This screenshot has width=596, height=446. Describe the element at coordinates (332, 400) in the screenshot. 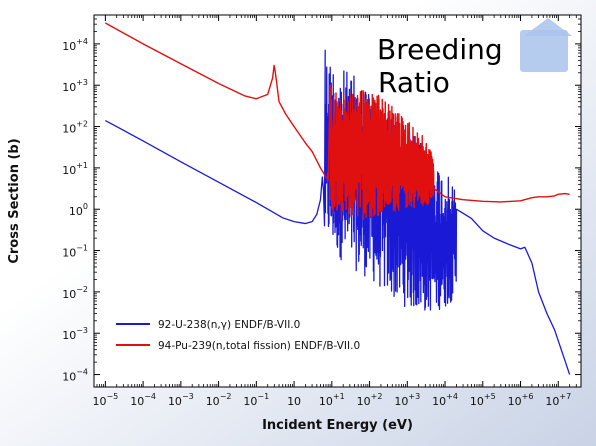

I see `x-tick-label: 10+1` at that location.